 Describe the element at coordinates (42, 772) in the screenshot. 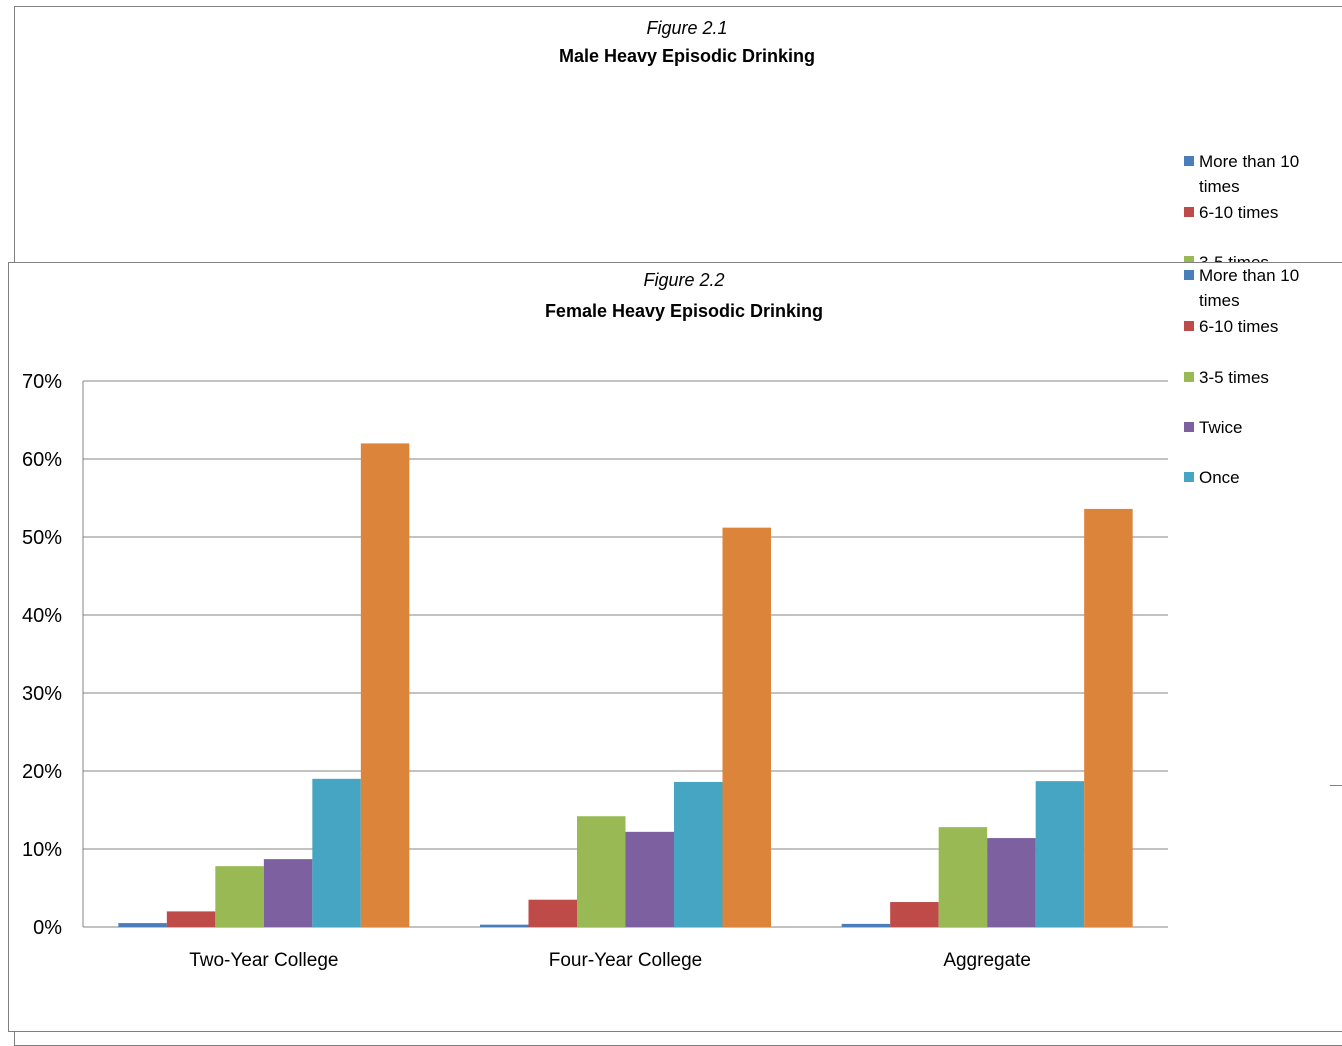

I see `y-tick-label: 20%` at that location.